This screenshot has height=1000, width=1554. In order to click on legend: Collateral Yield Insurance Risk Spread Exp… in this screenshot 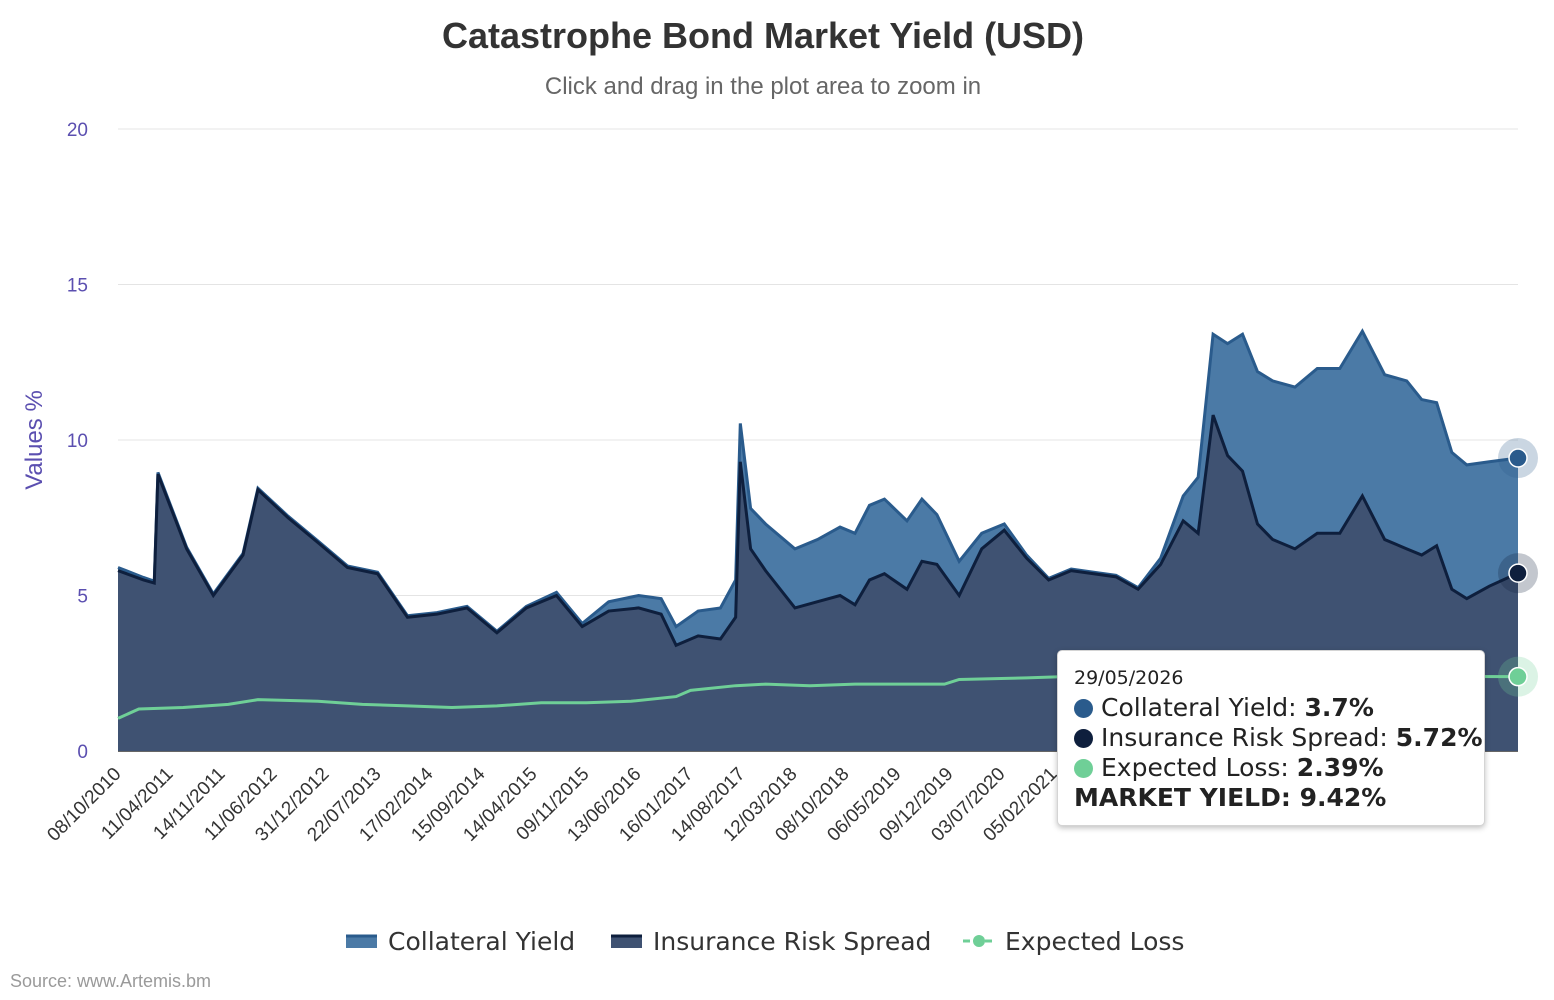, I will do `click(765, 941)`.